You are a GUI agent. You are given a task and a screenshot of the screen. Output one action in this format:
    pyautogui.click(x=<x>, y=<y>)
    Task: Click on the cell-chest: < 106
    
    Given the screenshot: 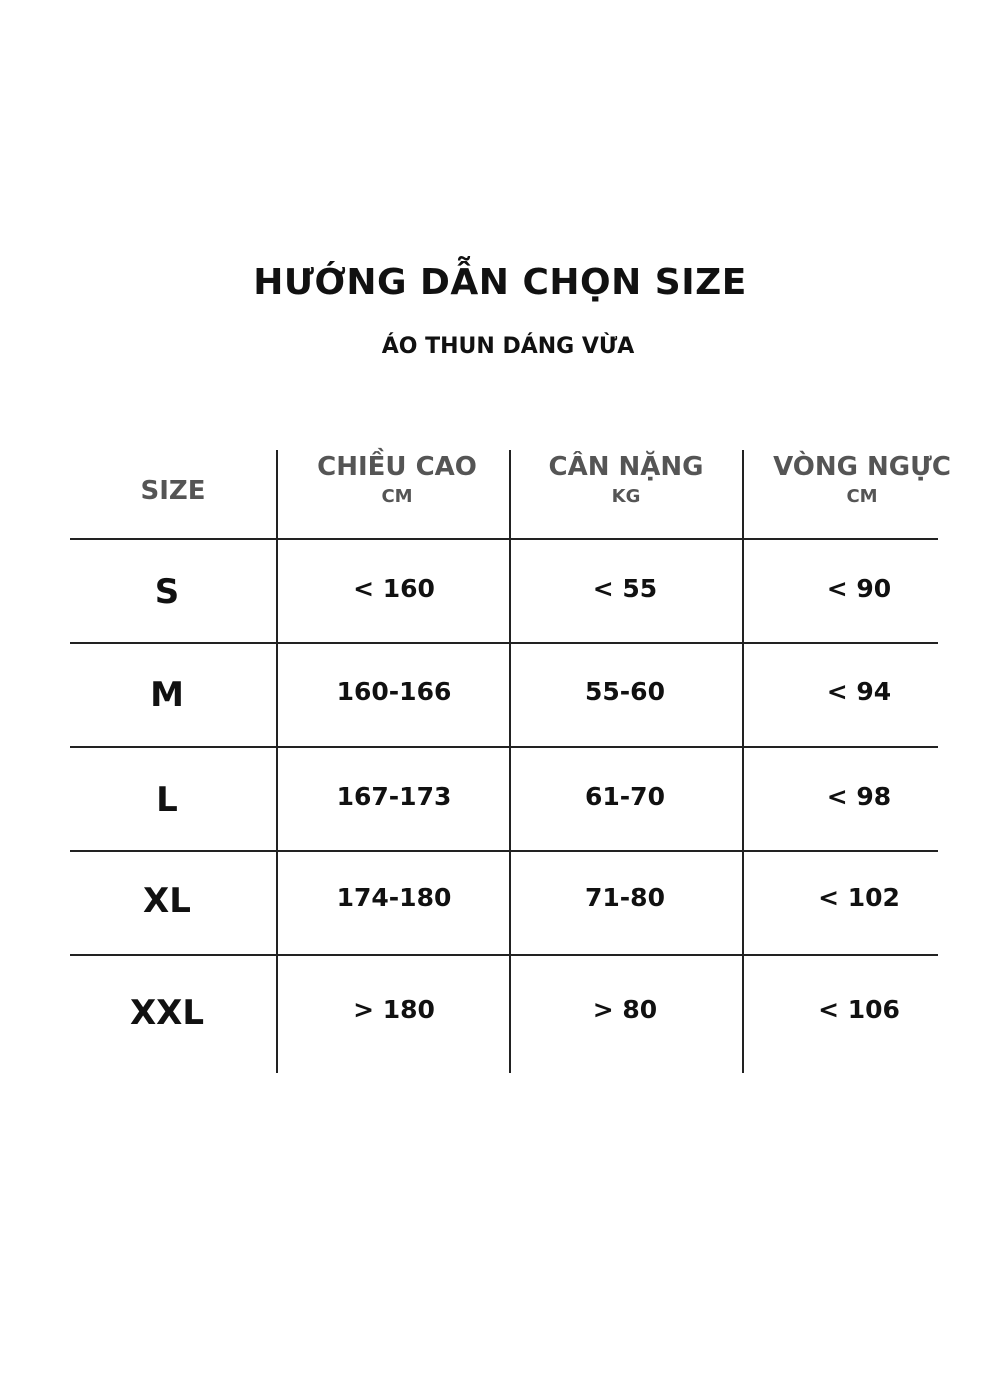 What is the action you would take?
    pyautogui.click(x=859, y=1009)
    